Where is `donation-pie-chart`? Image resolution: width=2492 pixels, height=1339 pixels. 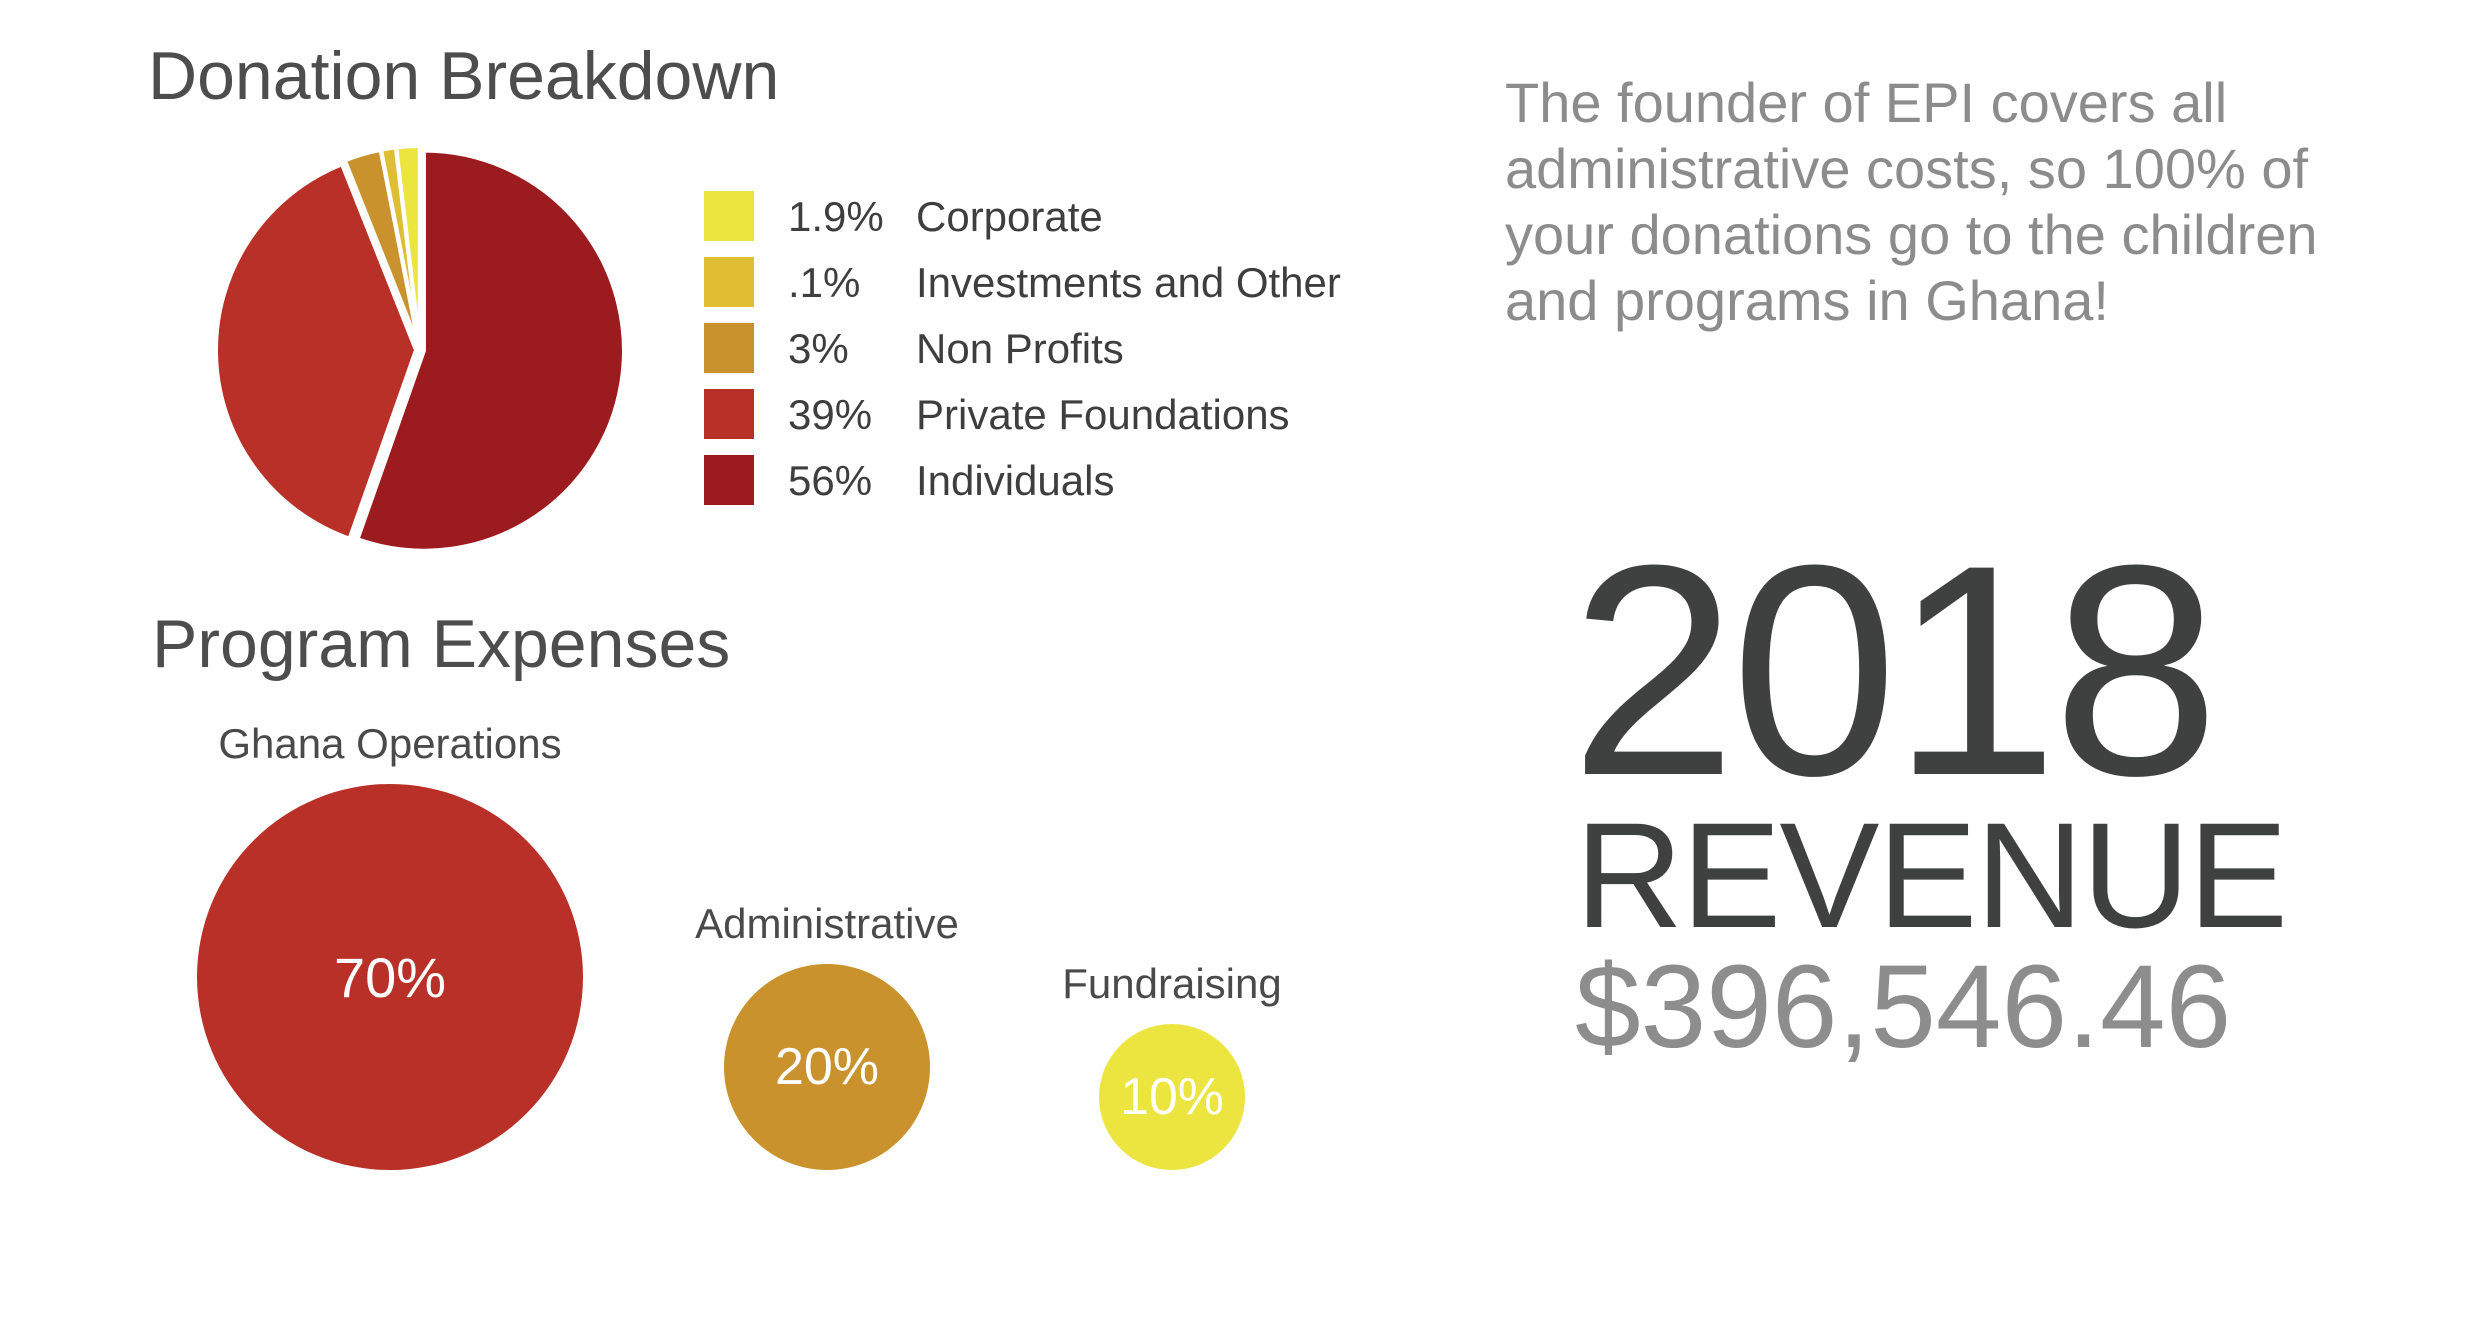 donation-pie-chart is located at coordinates (420, 348).